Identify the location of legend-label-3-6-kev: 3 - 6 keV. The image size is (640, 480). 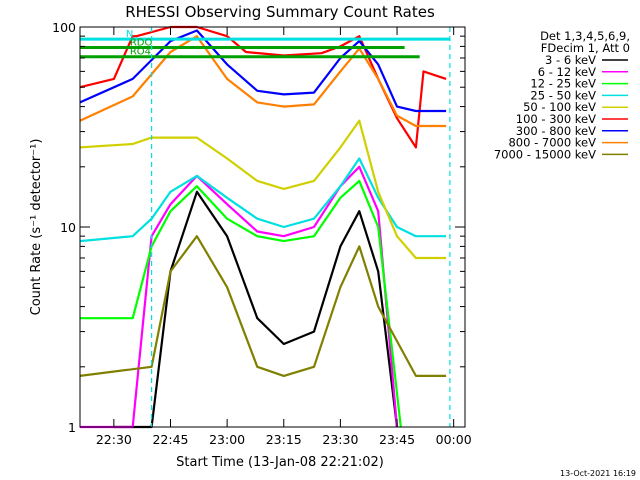
(570, 60).